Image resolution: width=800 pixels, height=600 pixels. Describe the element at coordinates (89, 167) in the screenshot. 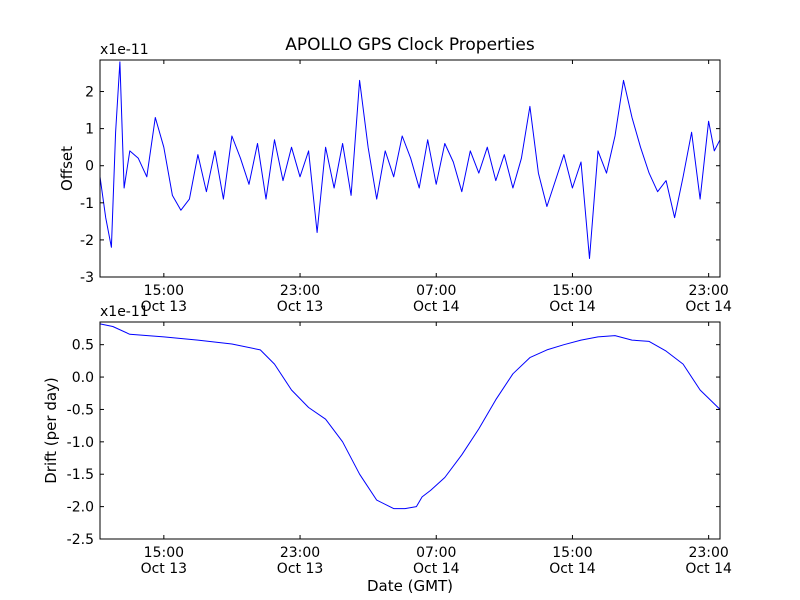

I see `y-tick-label: 0` at that location.